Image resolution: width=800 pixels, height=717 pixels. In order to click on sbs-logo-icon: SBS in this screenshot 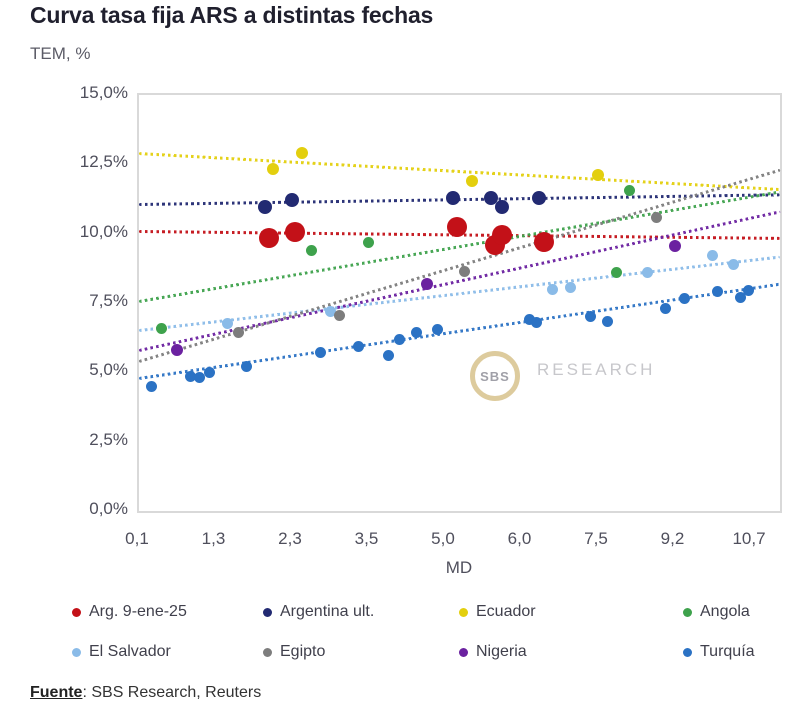, I will do `click(495, 376)`.